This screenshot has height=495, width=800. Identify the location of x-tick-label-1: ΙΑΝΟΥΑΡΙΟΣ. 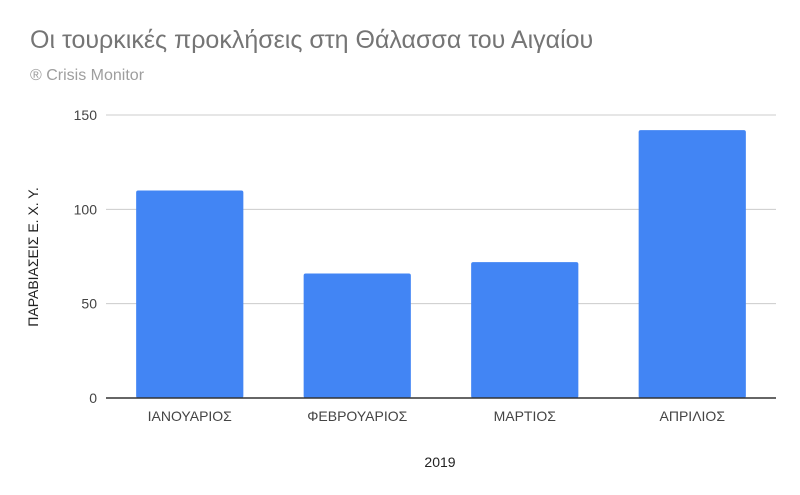
(190, 416).